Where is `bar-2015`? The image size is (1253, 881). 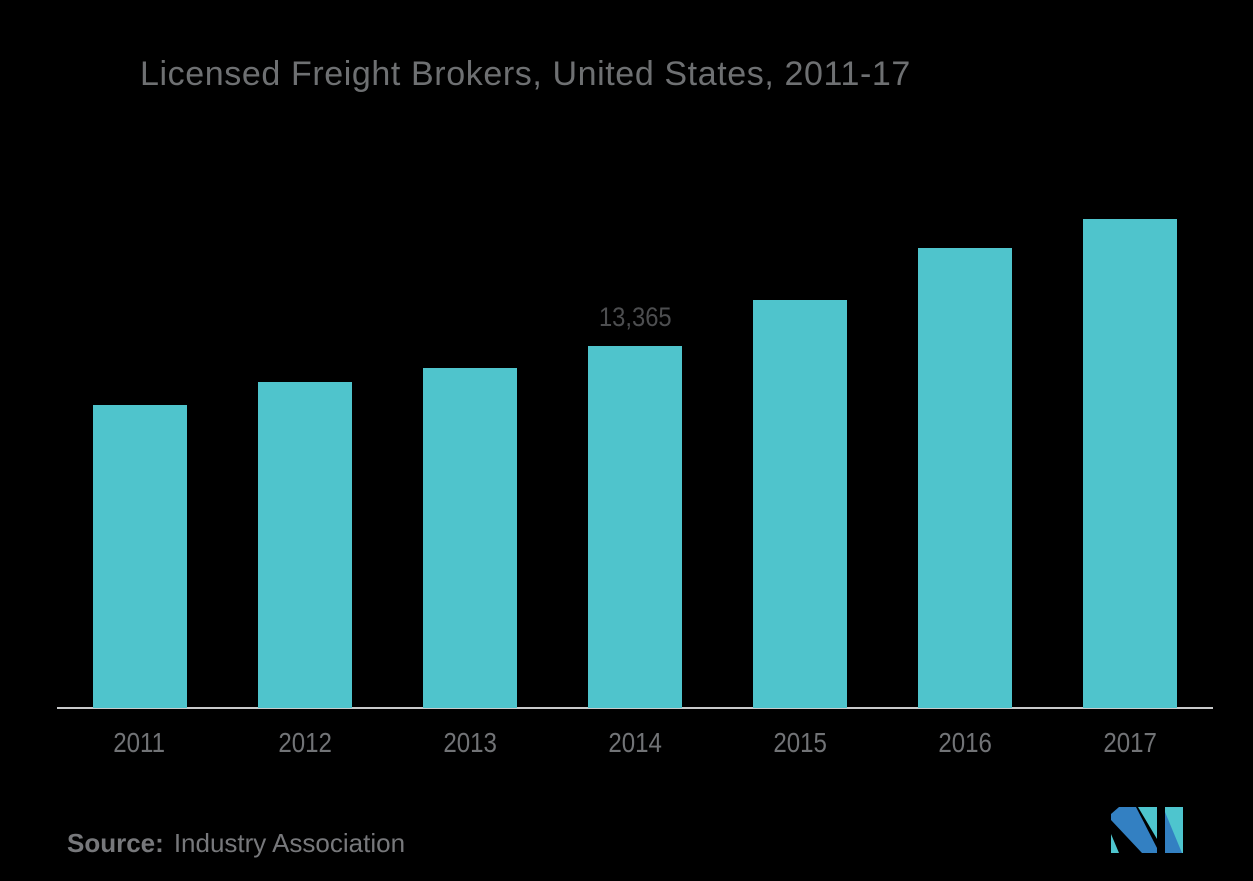 bar-2015 is located at coordinates (800, 504).